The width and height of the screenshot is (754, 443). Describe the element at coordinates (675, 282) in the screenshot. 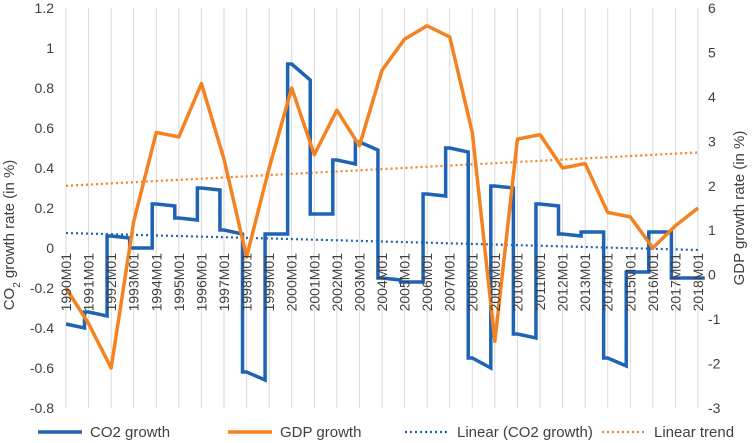

I see `x-tick-2017M01: 2017M01` at that location.